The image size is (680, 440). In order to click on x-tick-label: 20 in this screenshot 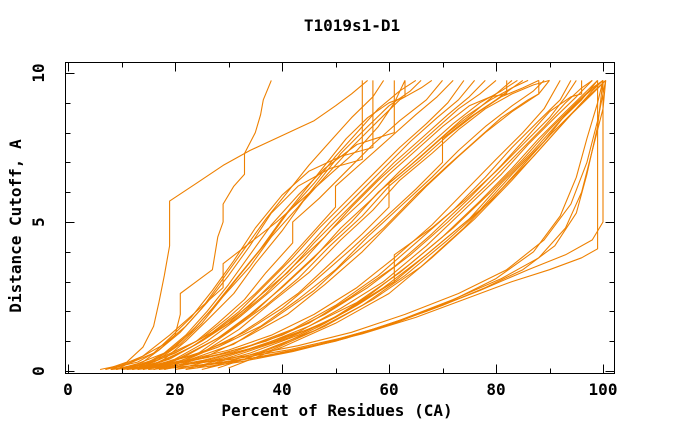, I will do `click(174, 389)`.